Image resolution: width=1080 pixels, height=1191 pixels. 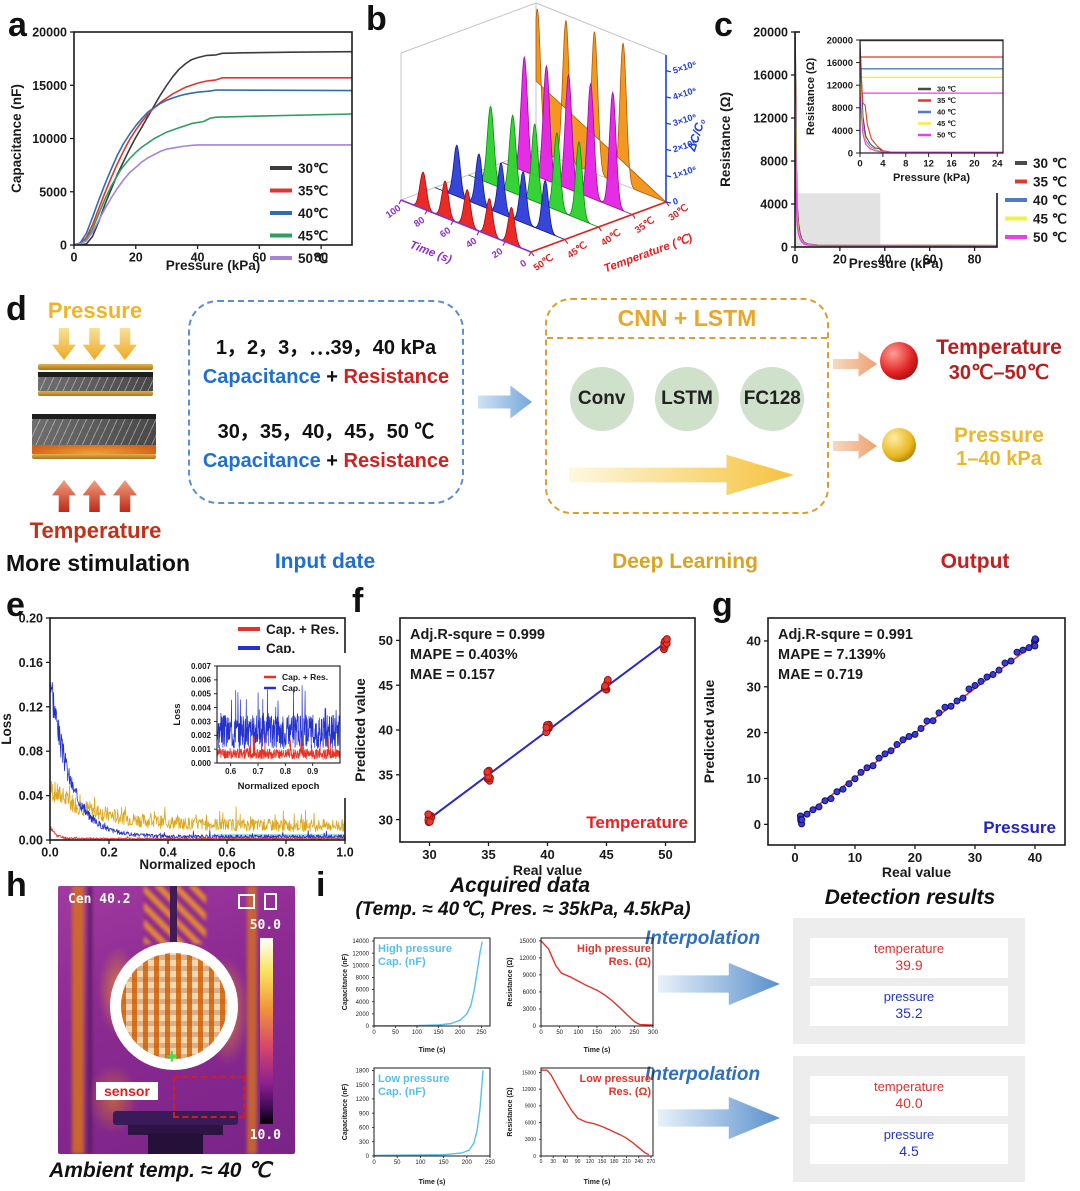 What do you see at coordinates (1050, 181) in the screenshot?
I see `svg-text: 35 ℃` at bounding box center [1050, 181].